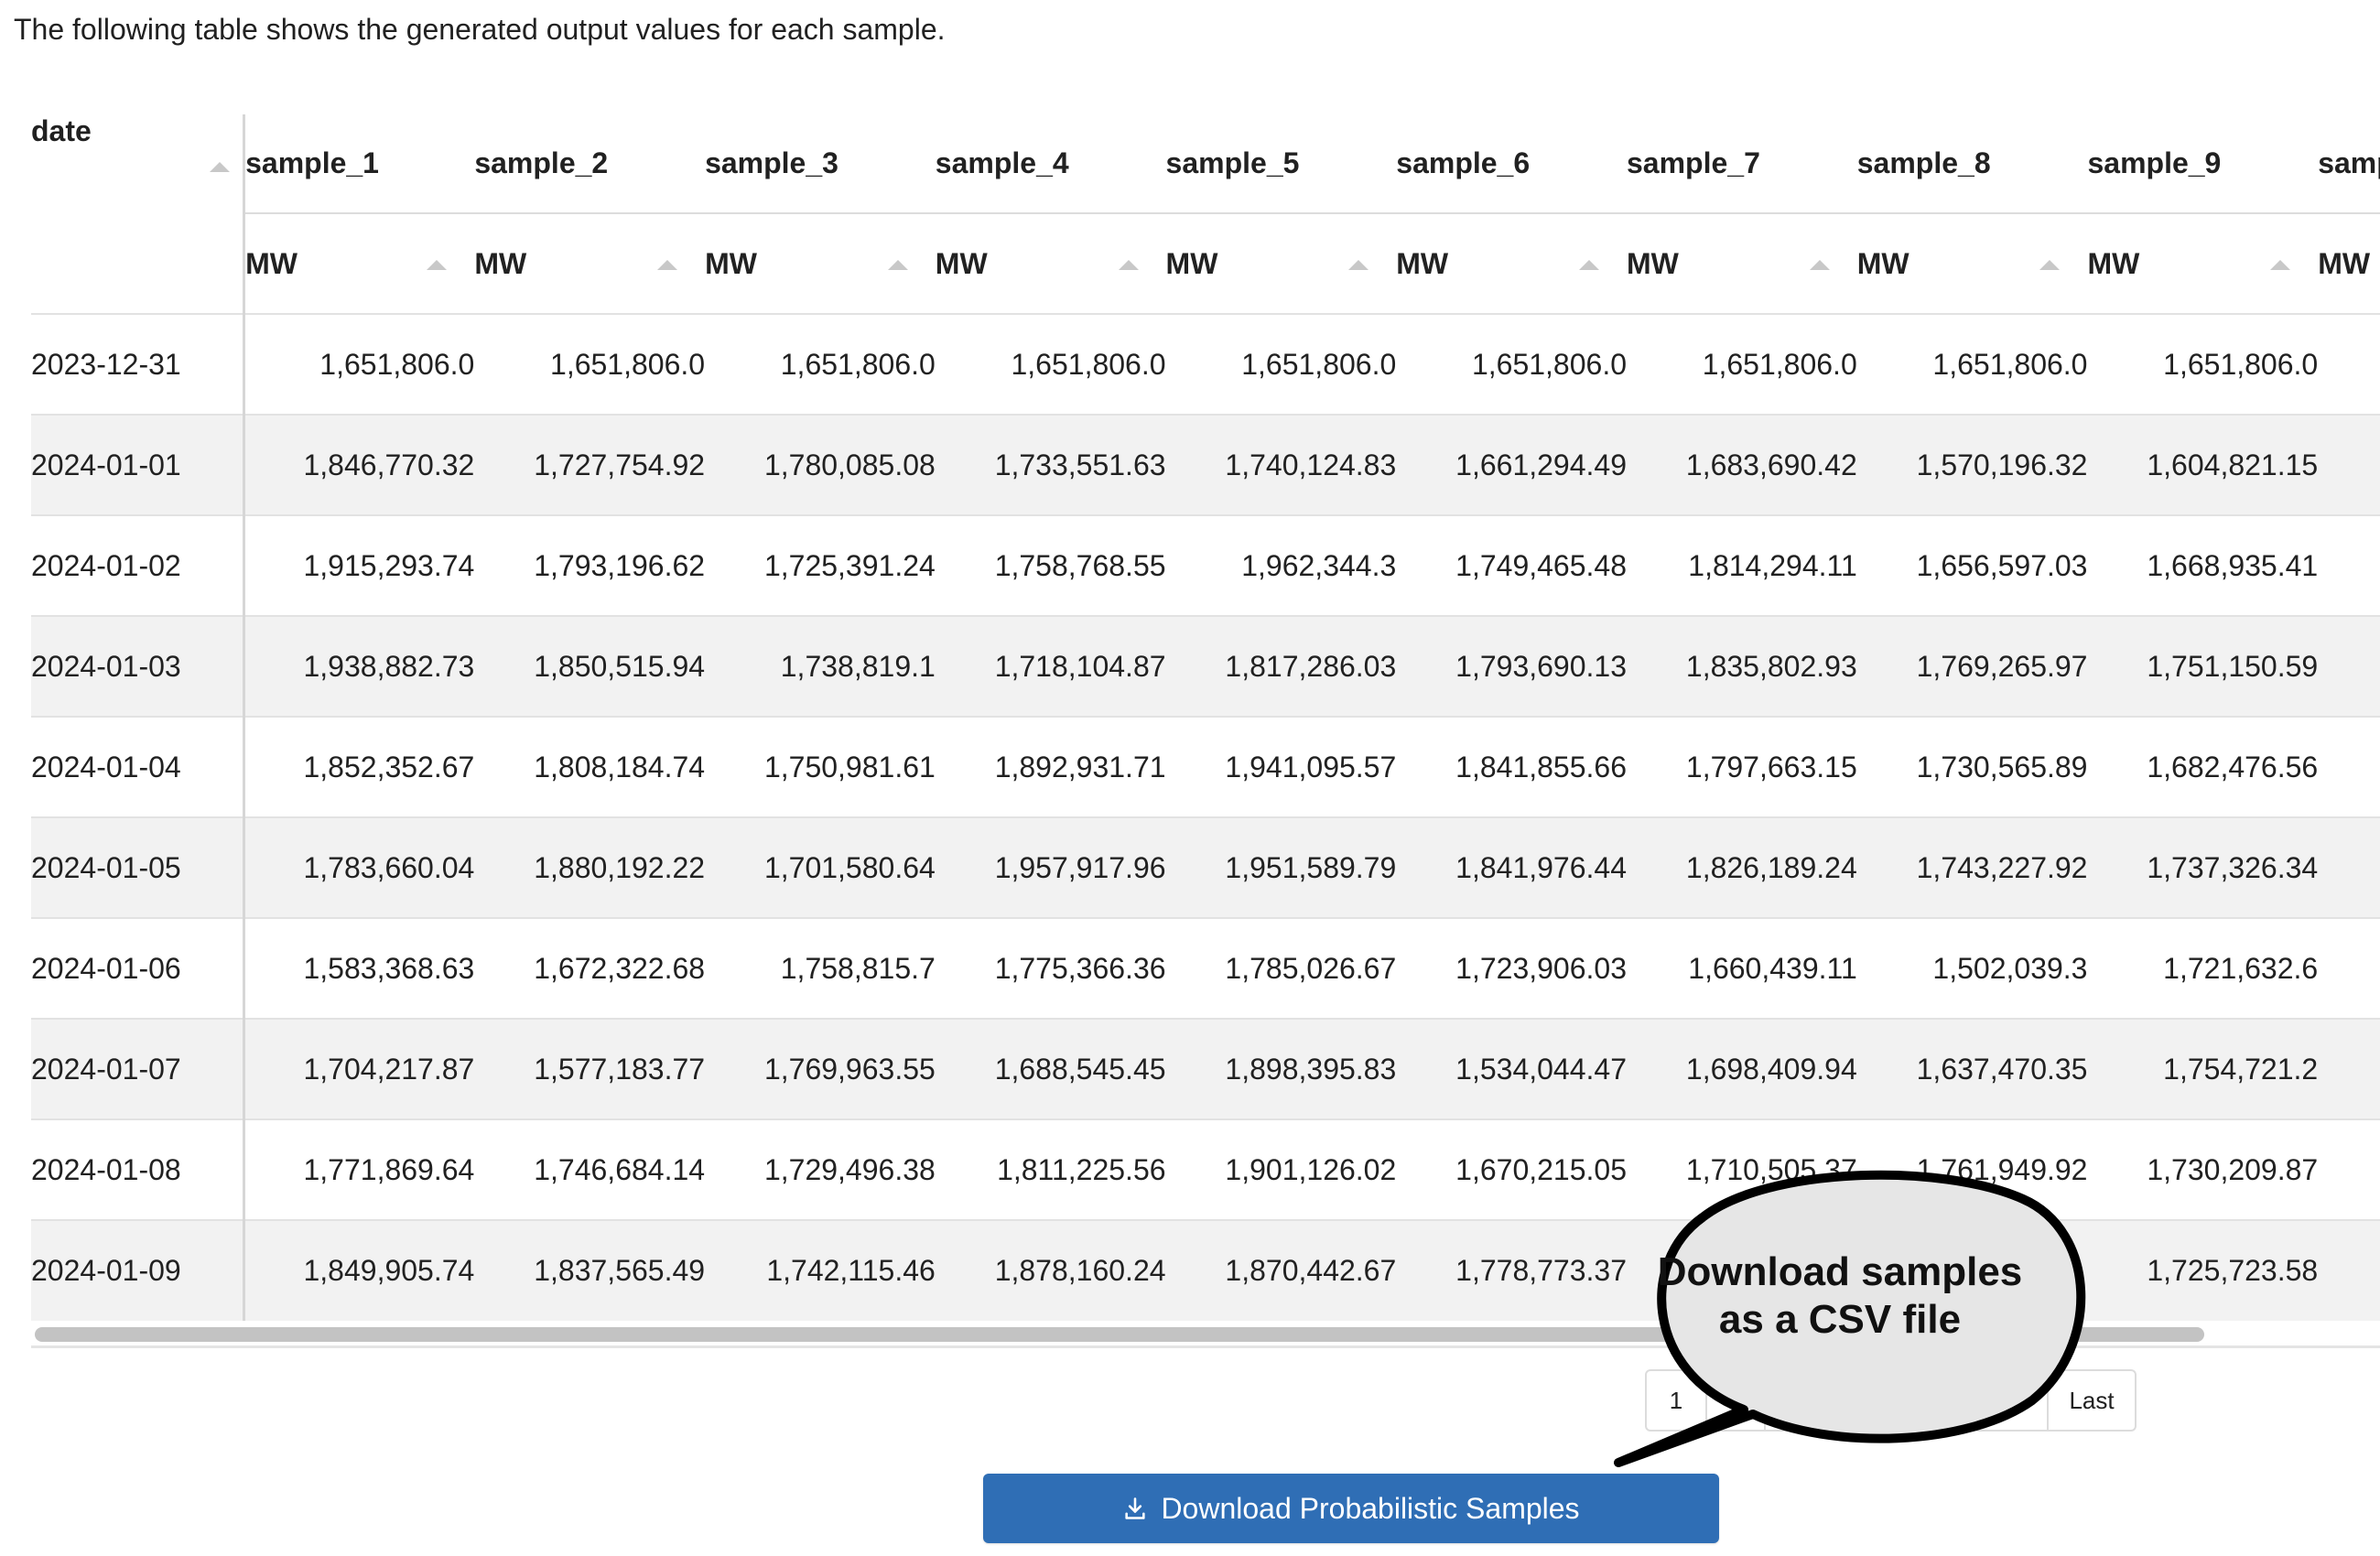 Image resolution: width=2380 pixels, height=1556 pixels. I want to click on sample-value-cell: 1,723,906.03, so click(1511, 968).